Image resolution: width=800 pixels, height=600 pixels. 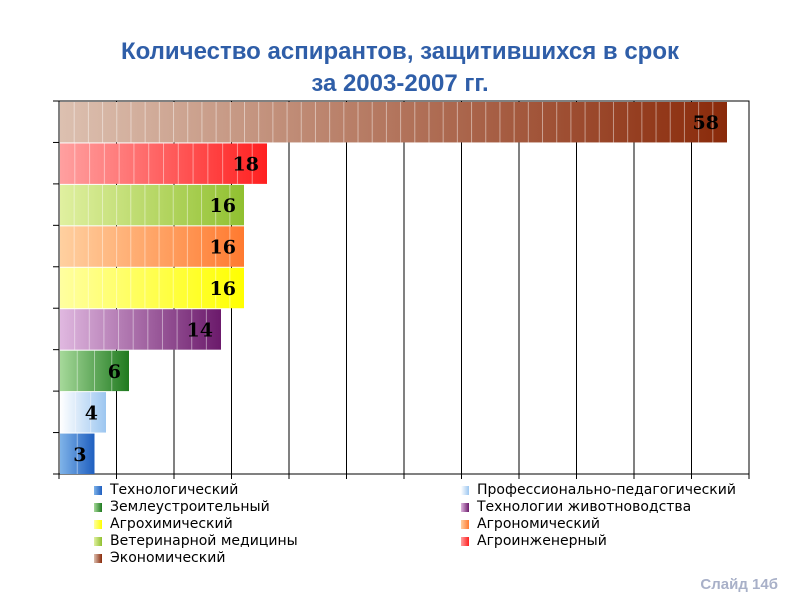 I want to click on data-label-2: 4, so click(x=91, y=413).